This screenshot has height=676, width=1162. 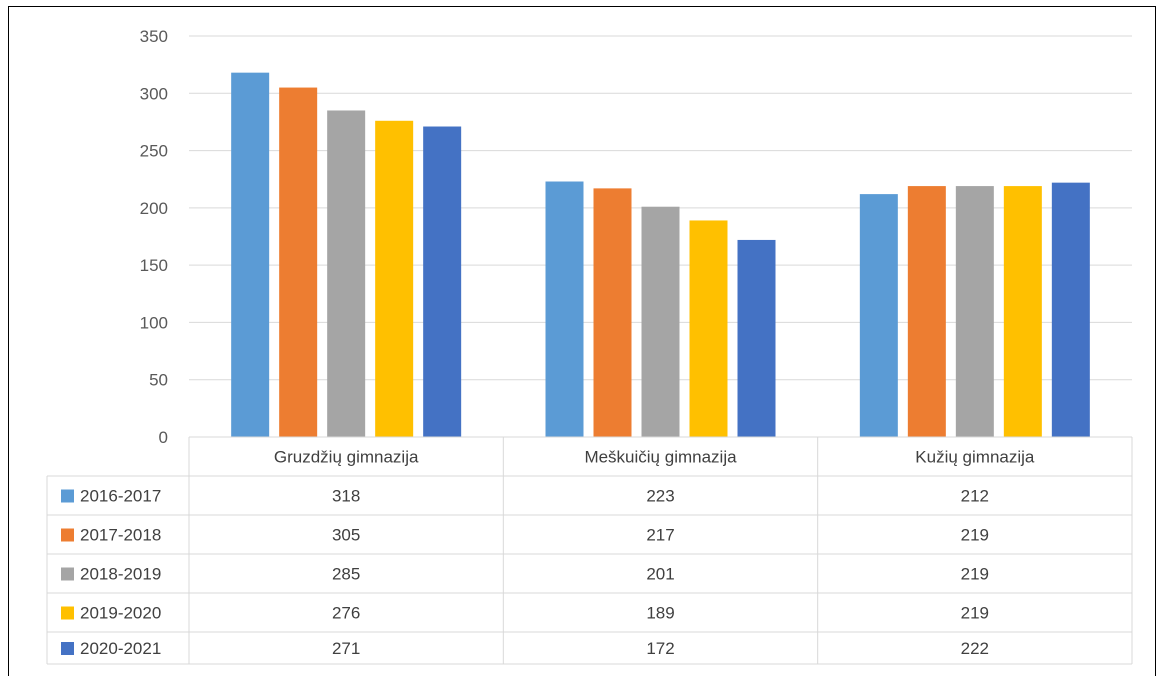 I want to click on y-tick-label: 350, so click(x=154, y=36).